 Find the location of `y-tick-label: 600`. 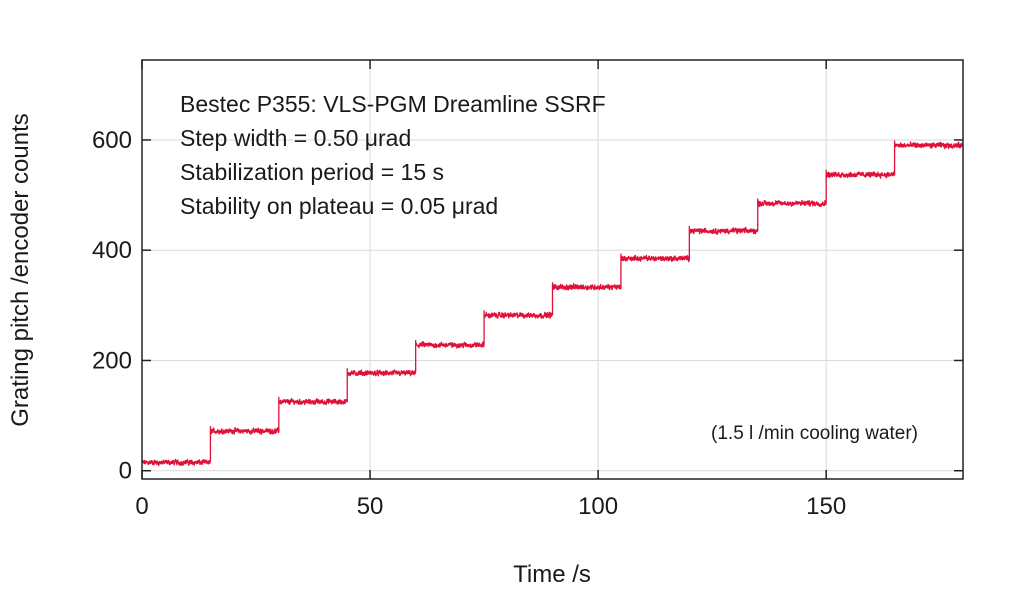

y-tick-label: 600 is located at coordinates (112, 140).